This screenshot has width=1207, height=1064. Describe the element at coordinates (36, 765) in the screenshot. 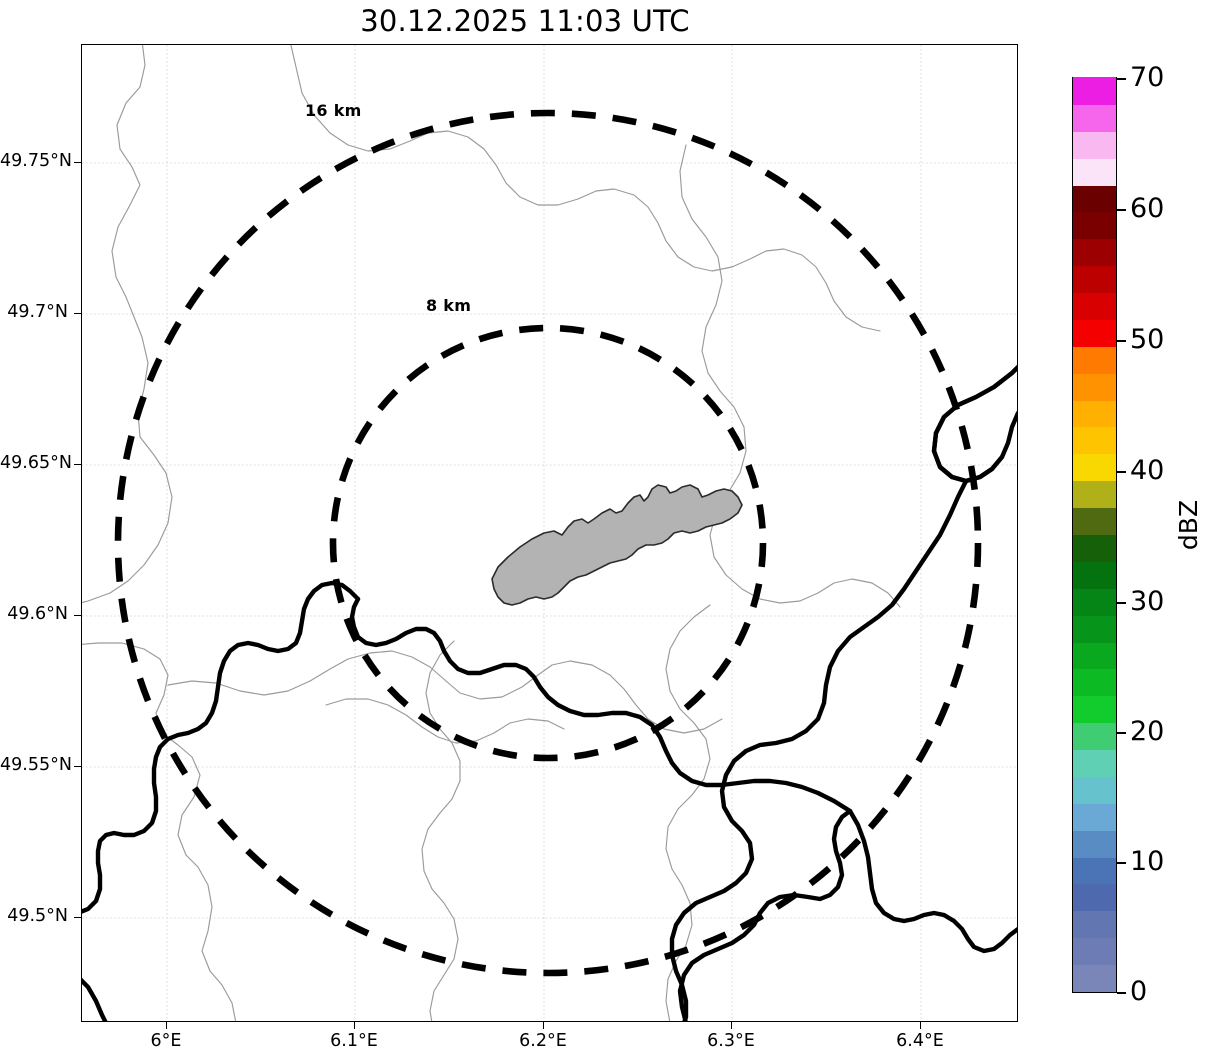

I see `y-tick-label-49.55: 49.55°N` at that location.